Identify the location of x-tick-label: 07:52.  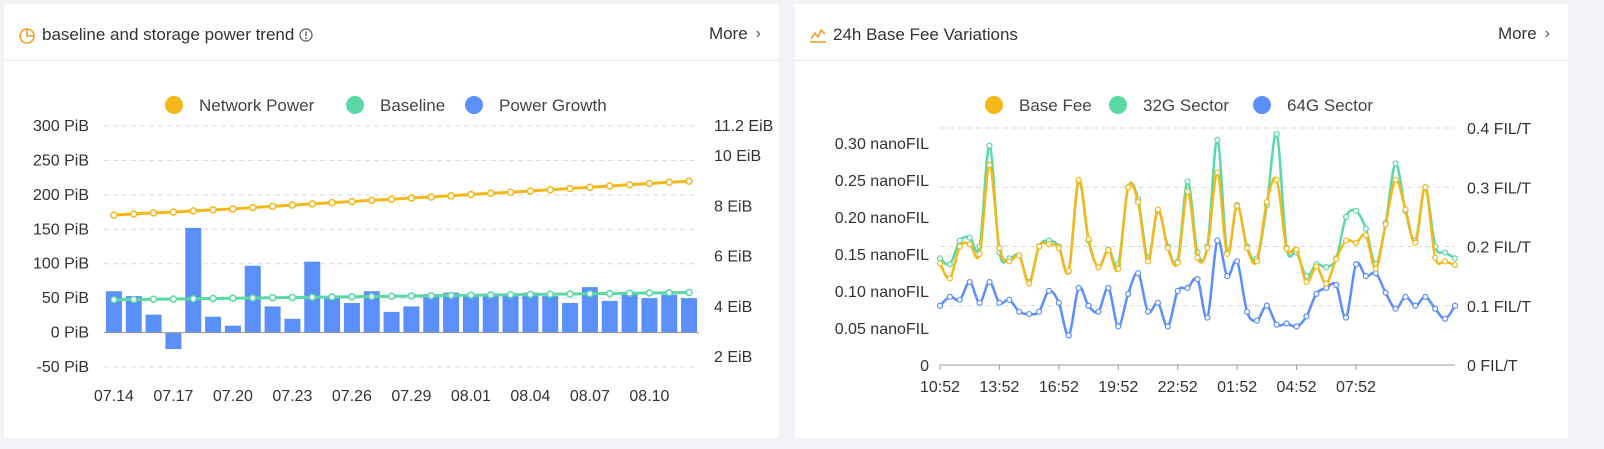
(1356, 387).